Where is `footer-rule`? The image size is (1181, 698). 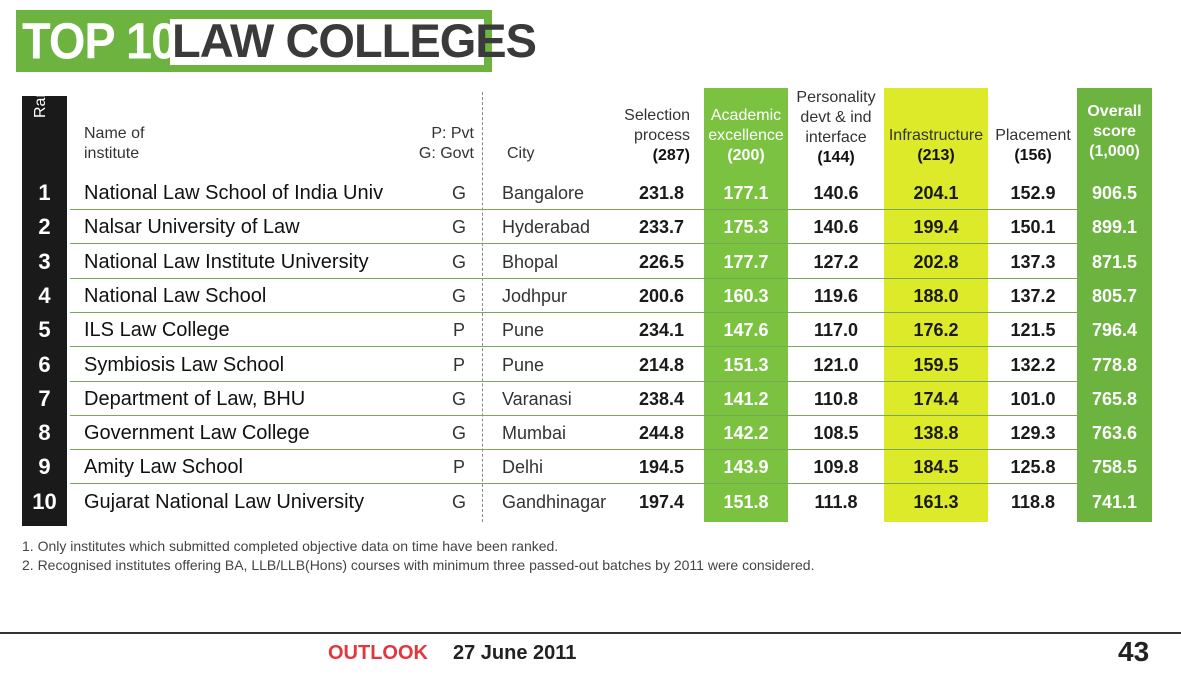
footer-rule is located at coordinates (590, 633).